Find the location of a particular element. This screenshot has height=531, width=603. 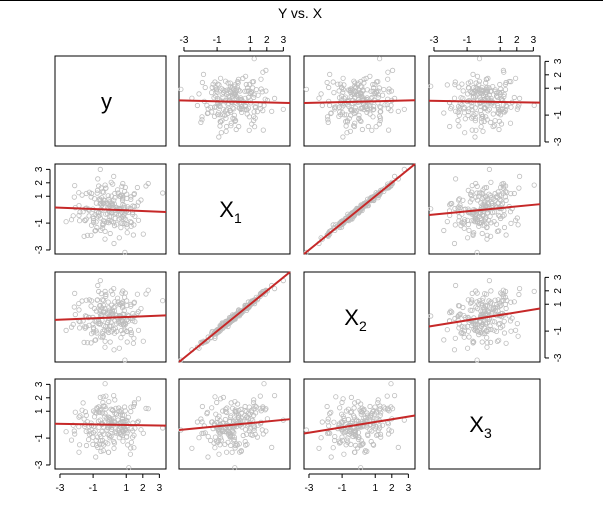

panel-r2-c3 is located at coordinates (484, 317).